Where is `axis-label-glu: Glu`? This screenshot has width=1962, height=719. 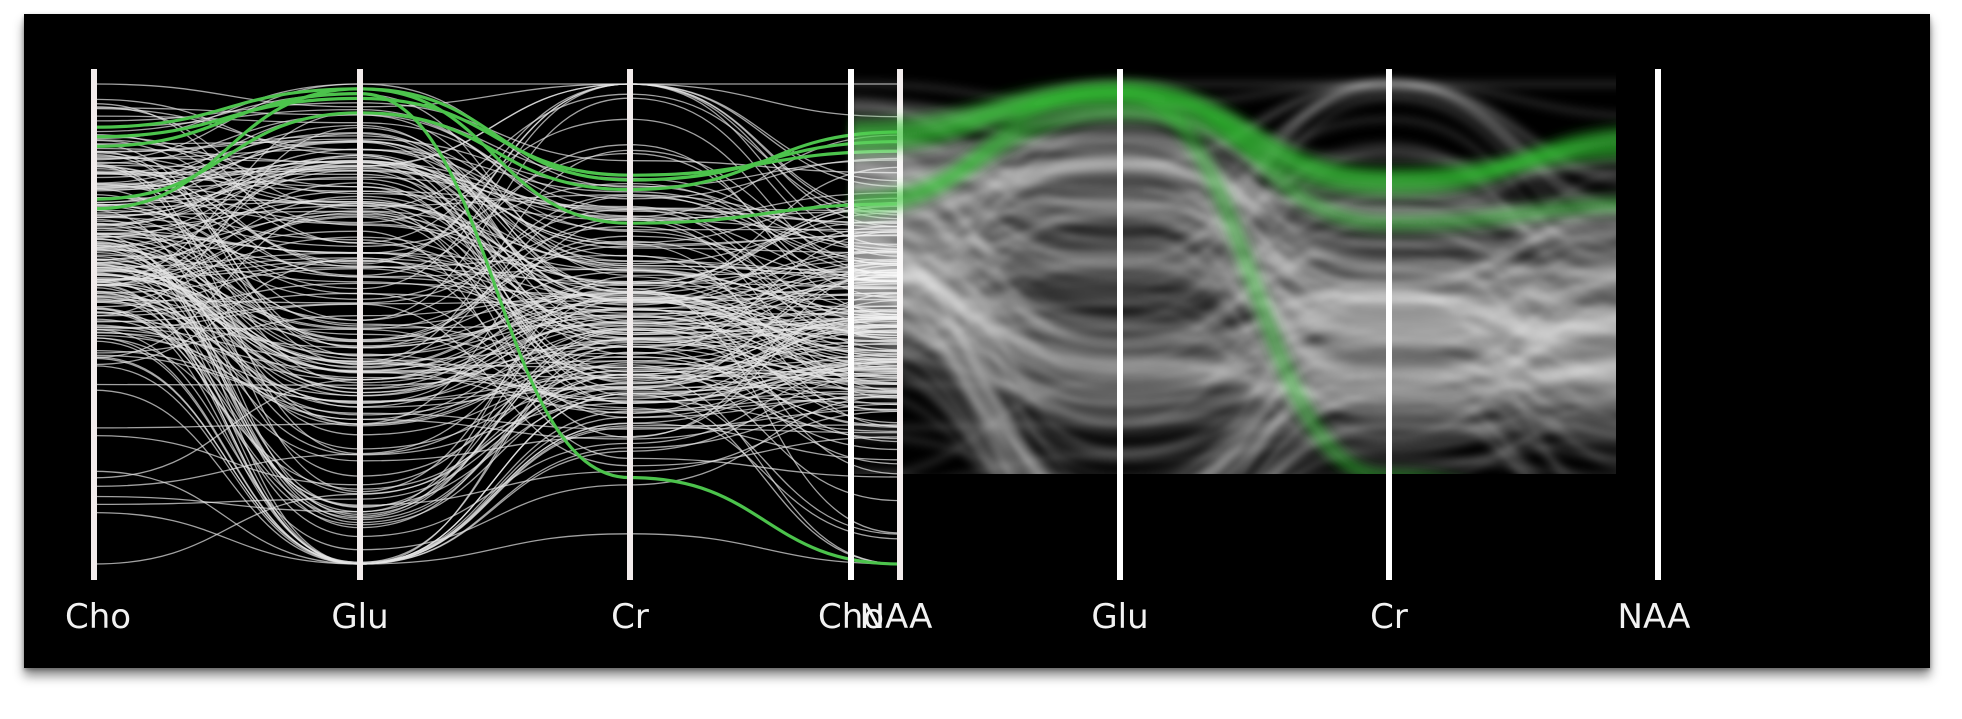 axis-label-glu: Glu is located at coordinates (359, 617).